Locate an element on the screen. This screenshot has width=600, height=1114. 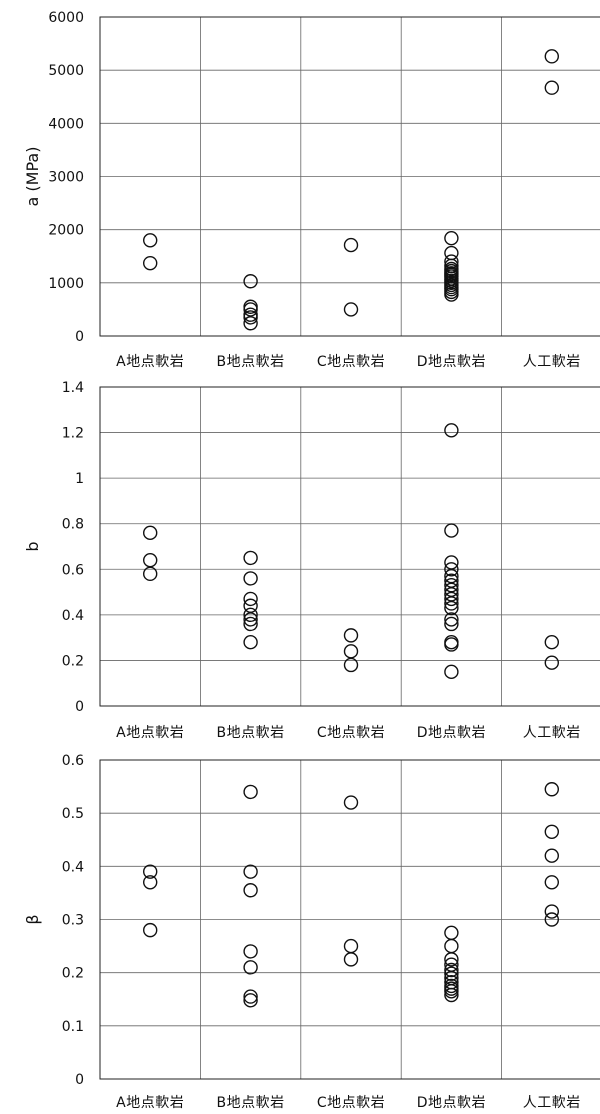
y-axis-title: b is located at coordinates (32, 546).